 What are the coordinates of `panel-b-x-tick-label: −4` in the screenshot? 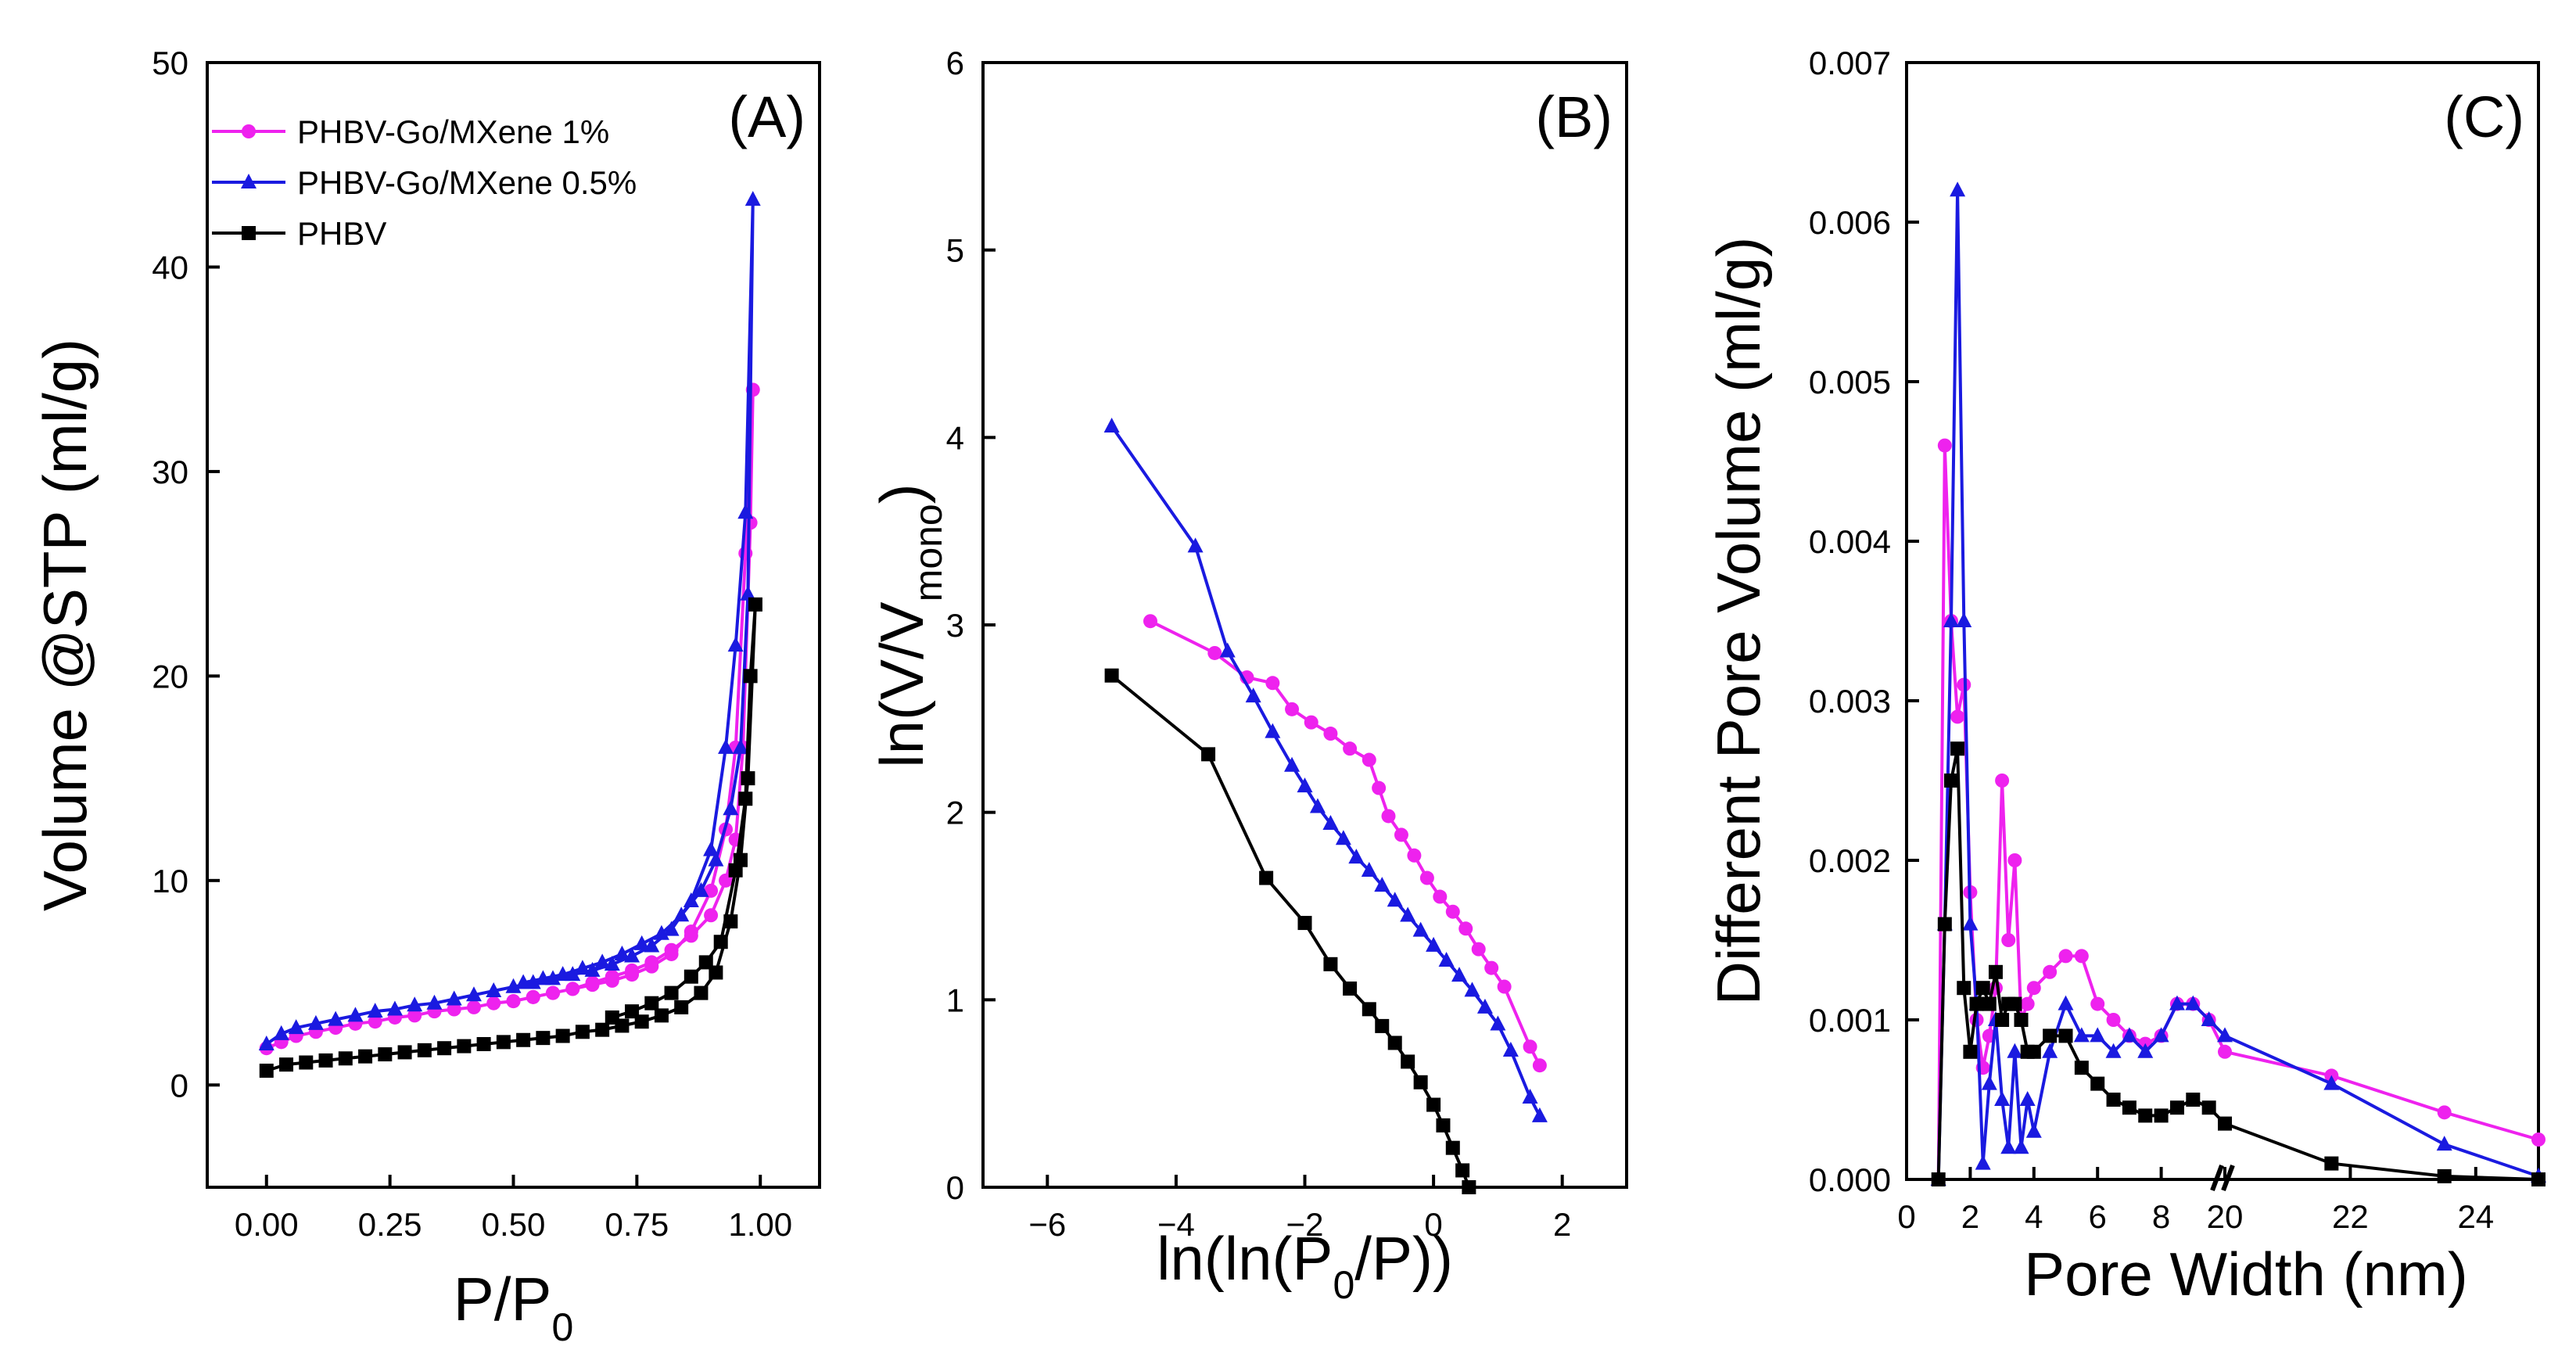 It's located at (1176, 1224).